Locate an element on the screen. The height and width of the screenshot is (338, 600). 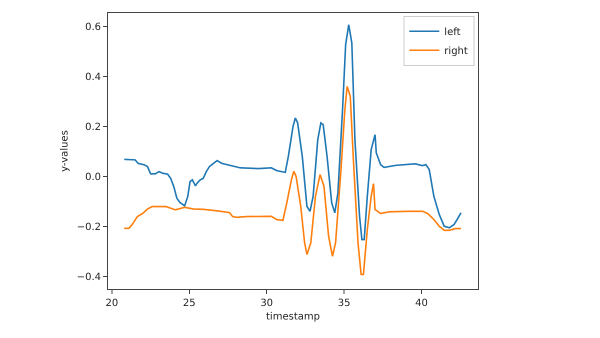
legend-label: right is located at coordinates (456, 52).